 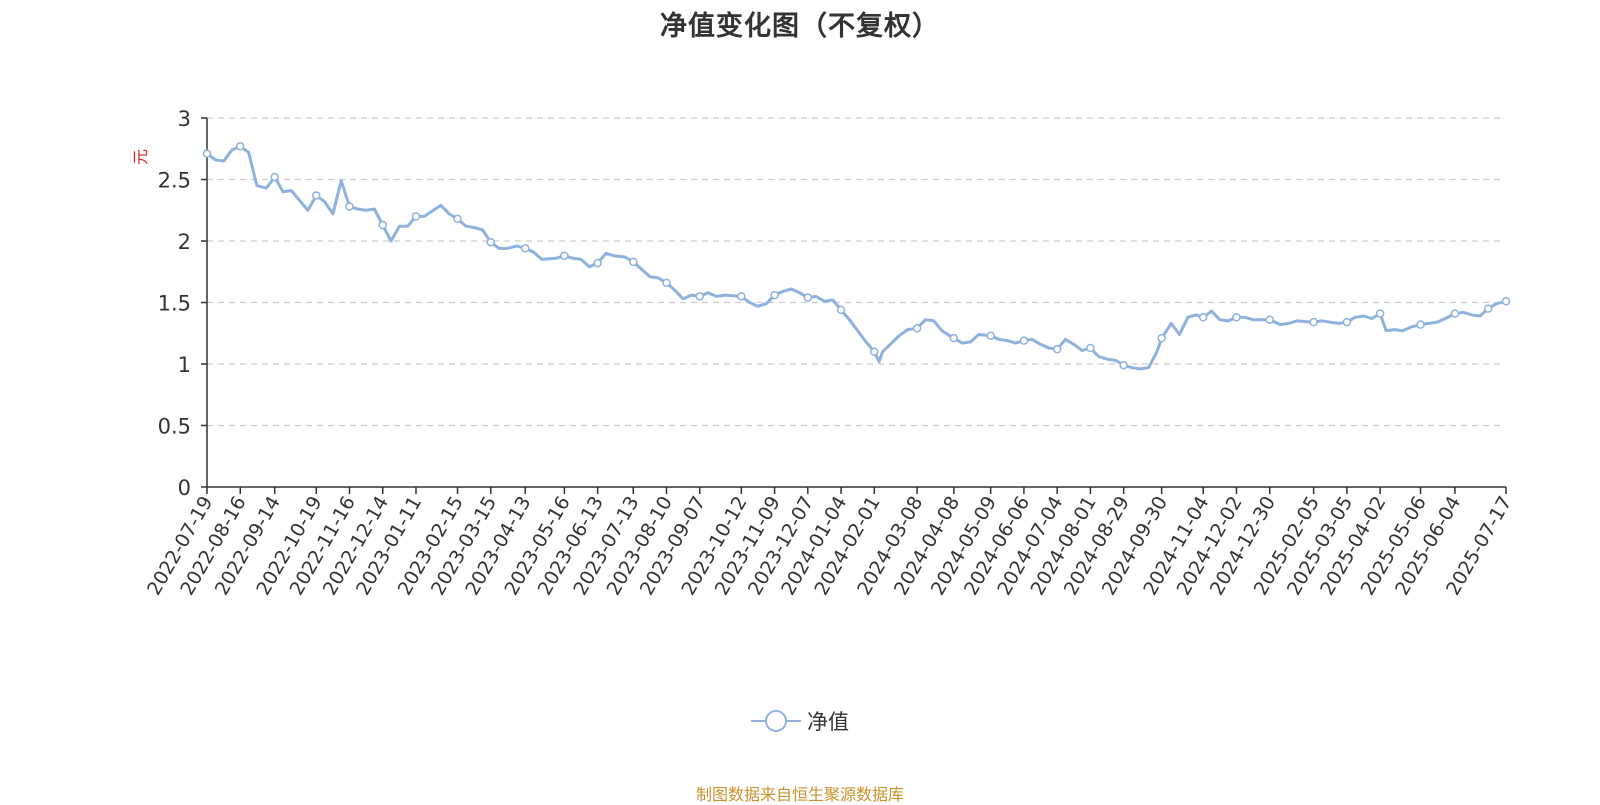 What do you see at coordinates (828, 722) in the screenshot?
I see `legend-label: 净值` at bounding box center [828, 722].